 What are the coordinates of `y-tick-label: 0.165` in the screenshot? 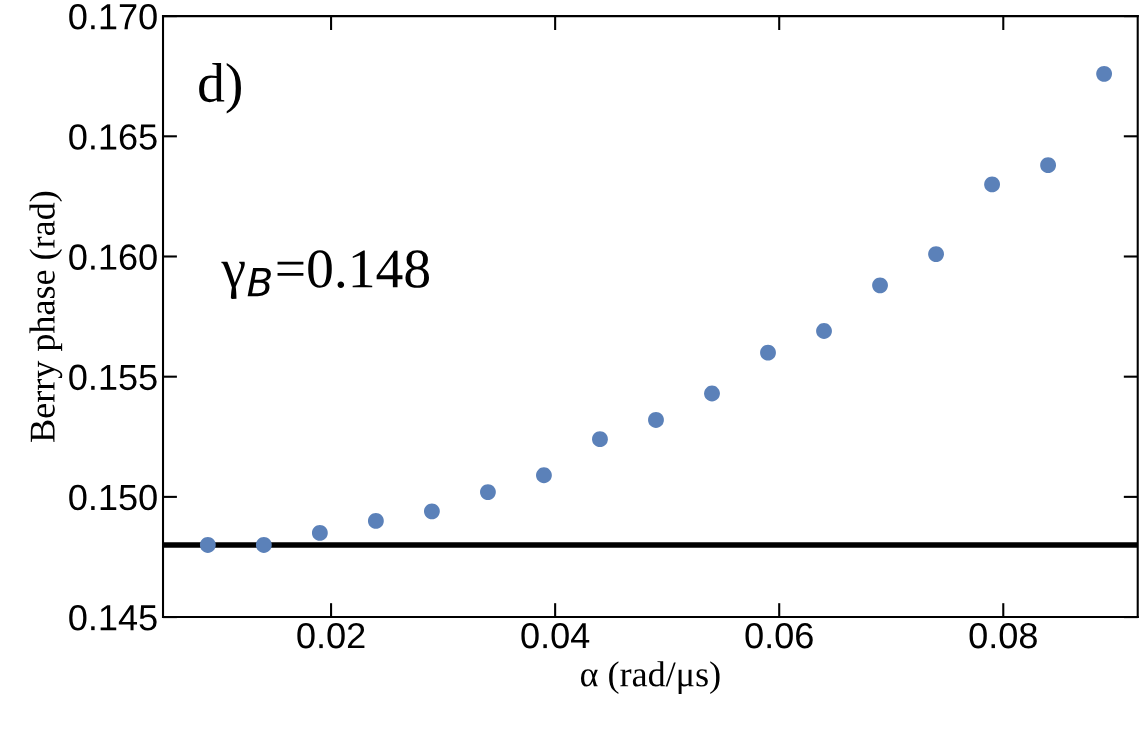 It's located at (113, 137).